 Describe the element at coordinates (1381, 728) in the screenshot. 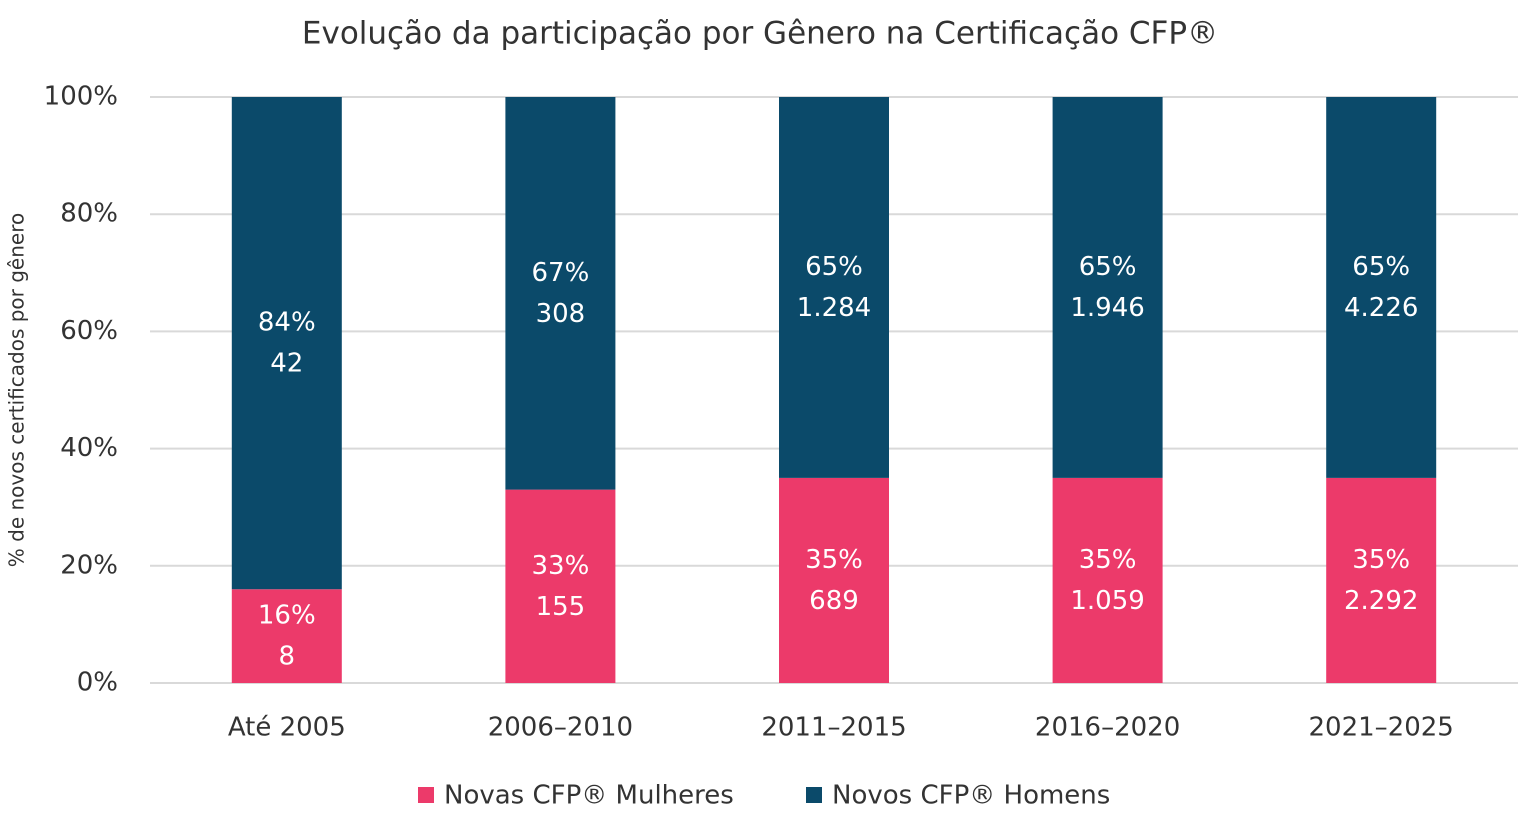

I see `x-tick-label: 2021–2025` at that location.